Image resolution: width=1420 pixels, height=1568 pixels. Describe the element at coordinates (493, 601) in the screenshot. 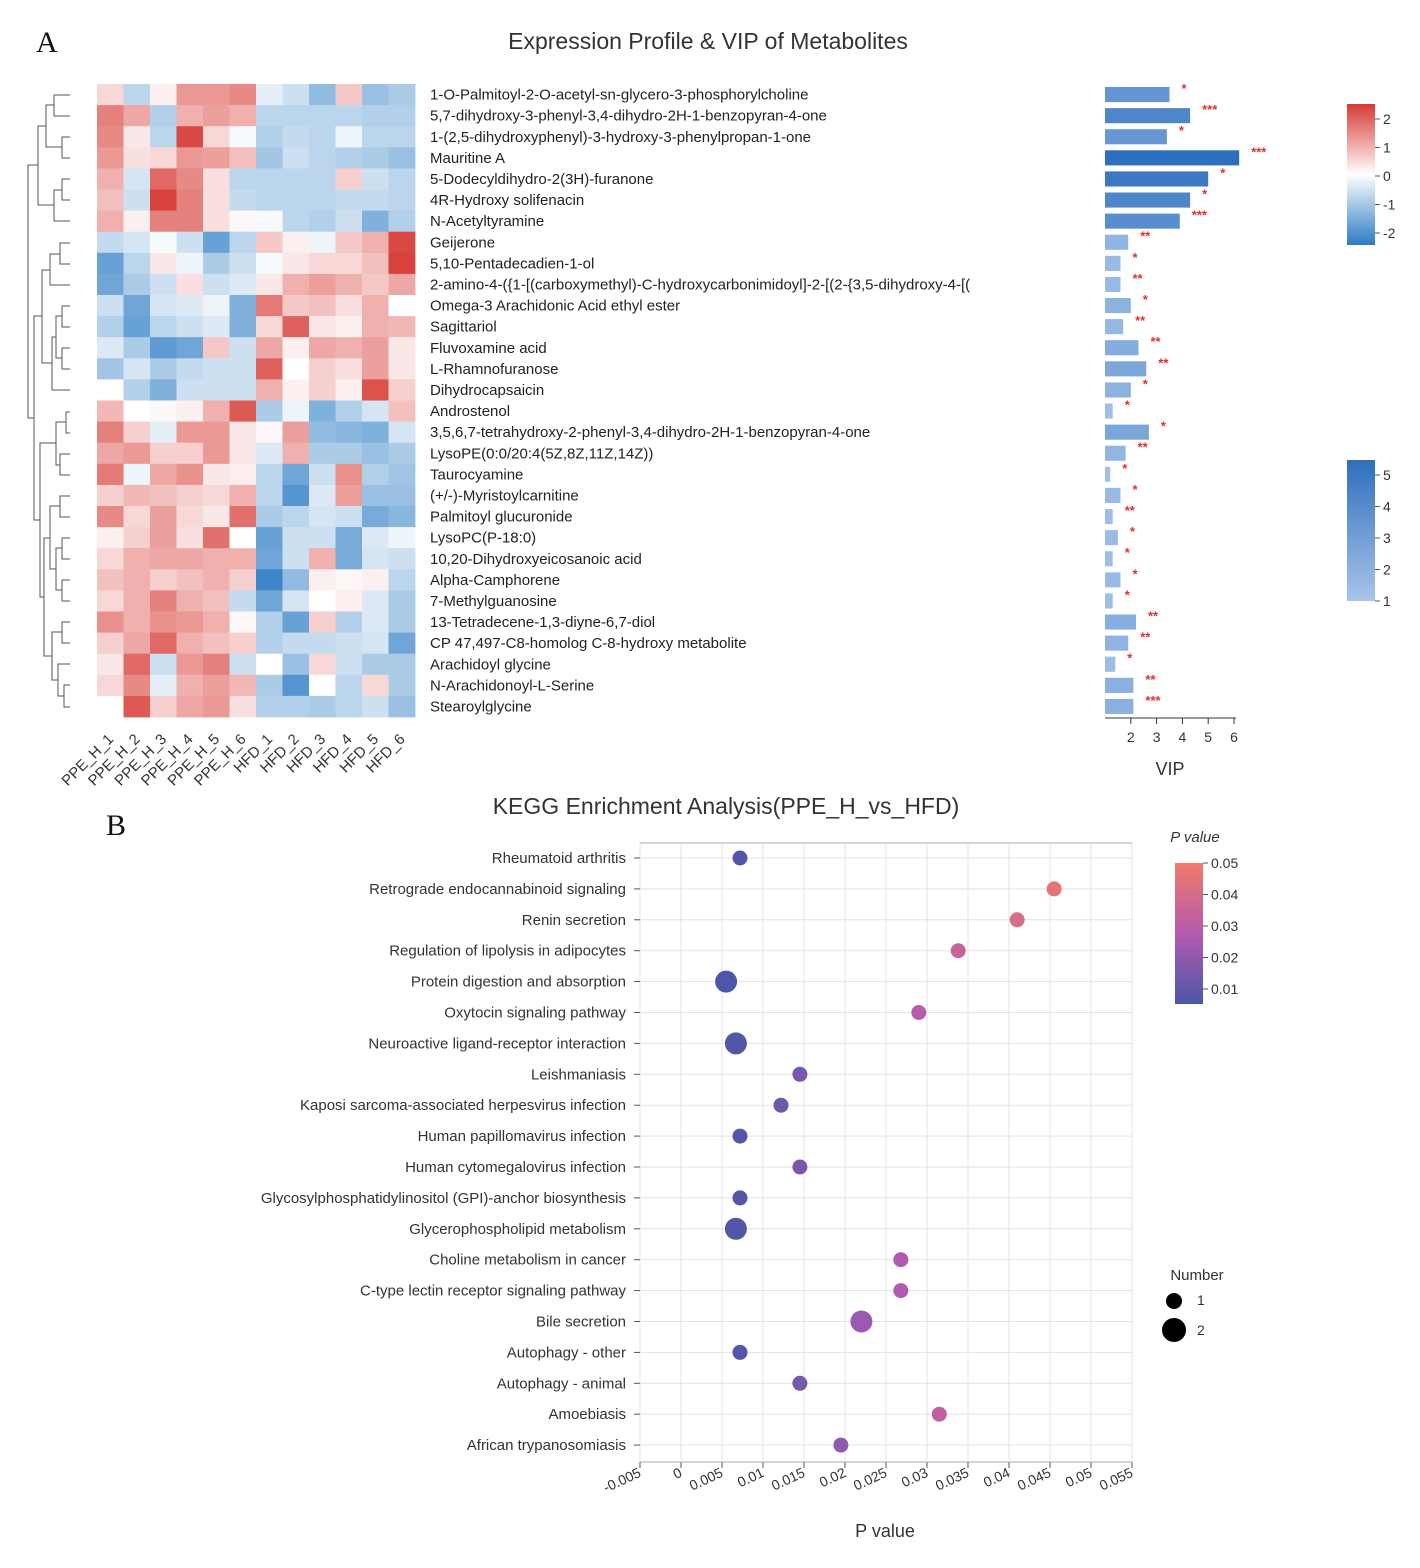

I see `metabolite-label: 7-Methylguanosine` at that location.